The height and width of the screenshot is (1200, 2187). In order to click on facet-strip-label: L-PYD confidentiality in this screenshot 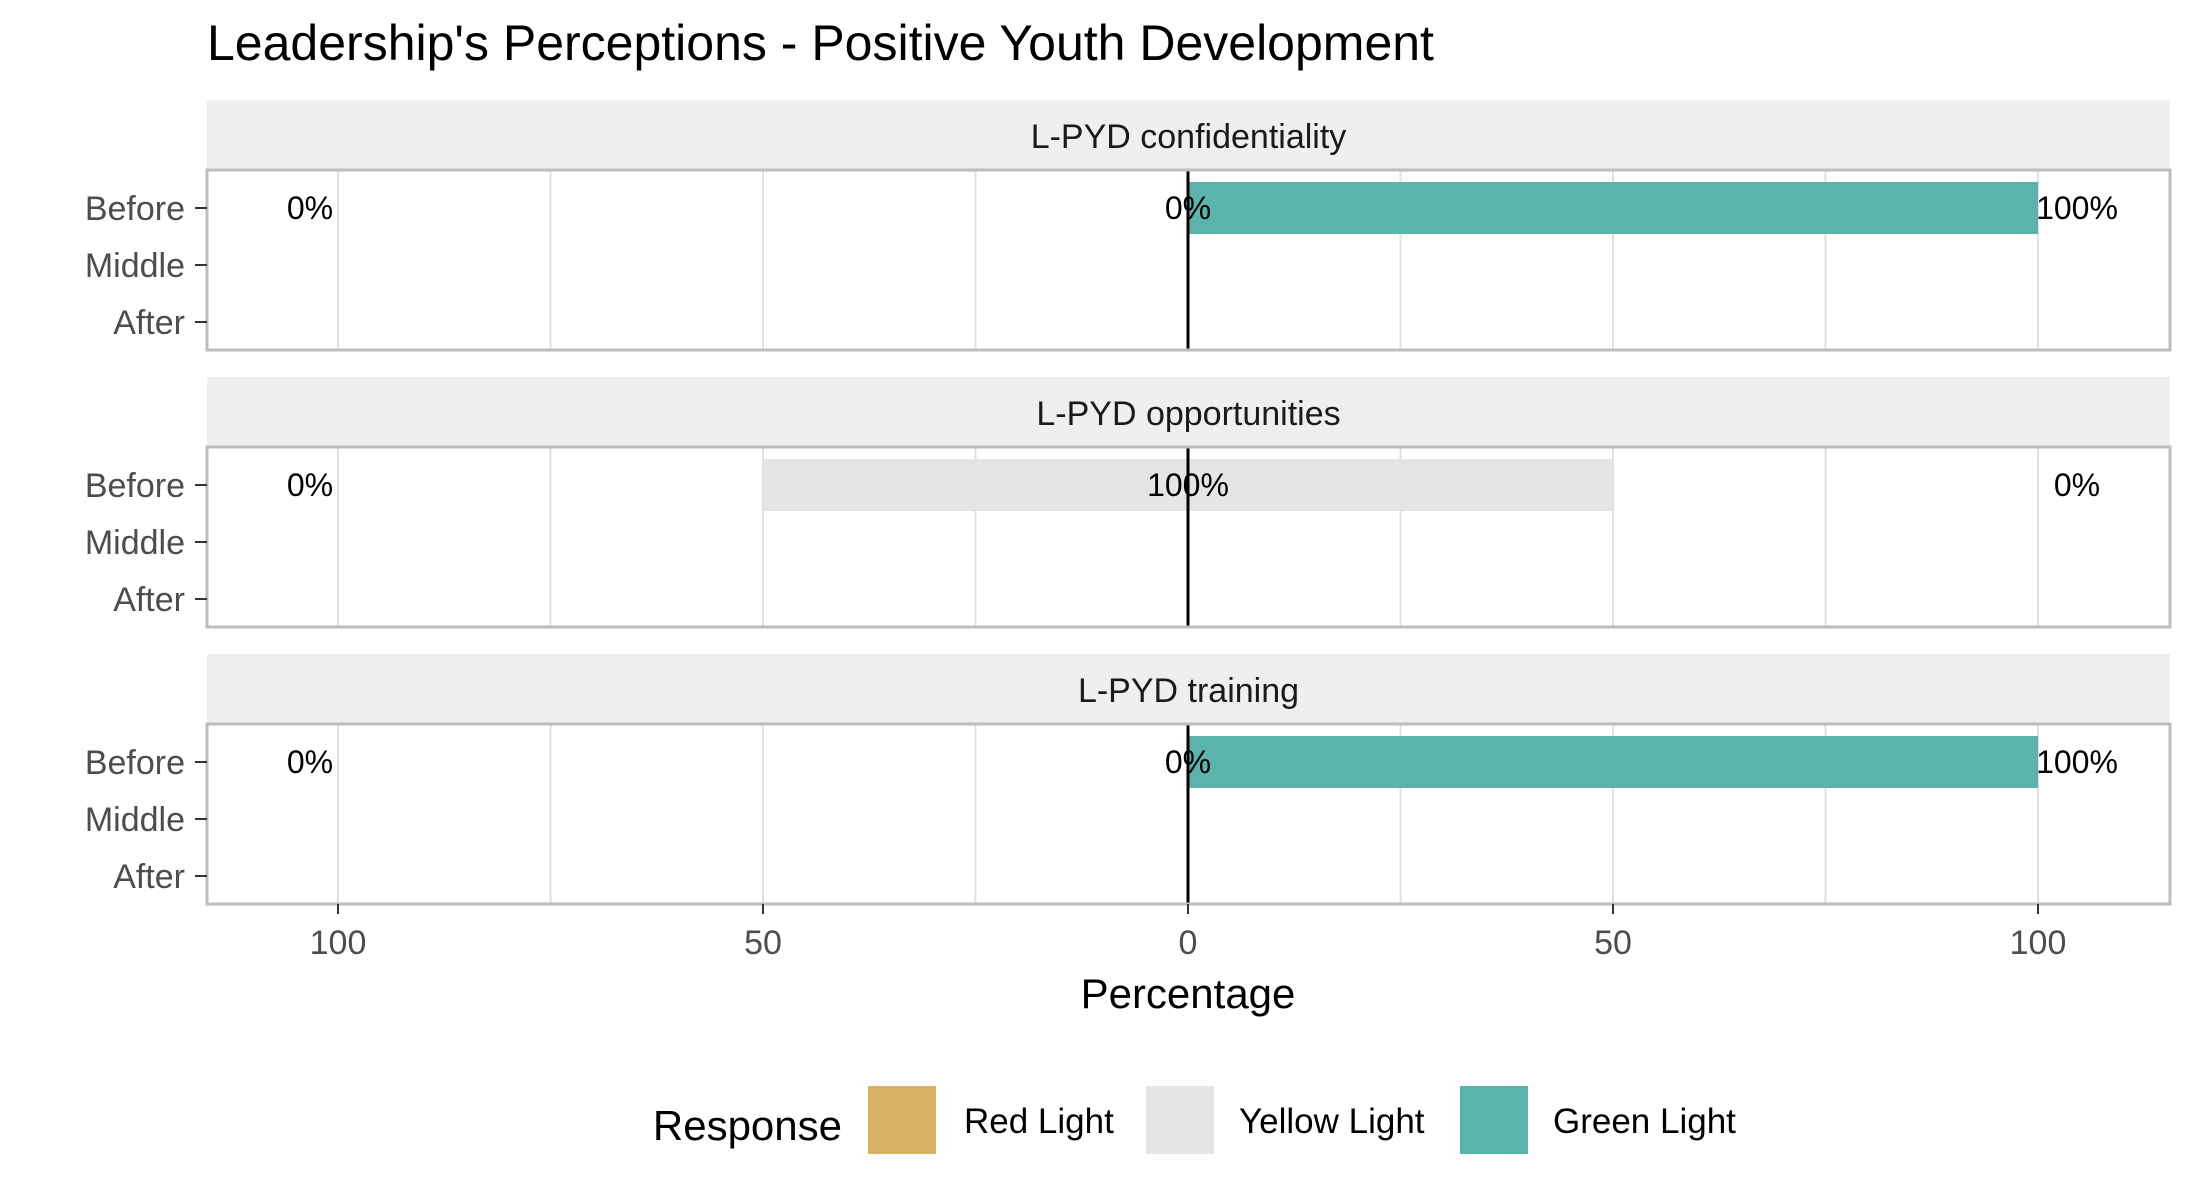, I will do `click(1189, 137)`.